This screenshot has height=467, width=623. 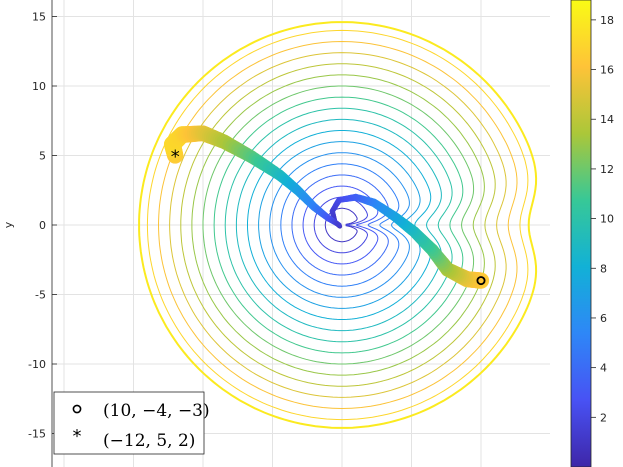 I want to click on colorbar-gradient, so click(x=581, y=233).